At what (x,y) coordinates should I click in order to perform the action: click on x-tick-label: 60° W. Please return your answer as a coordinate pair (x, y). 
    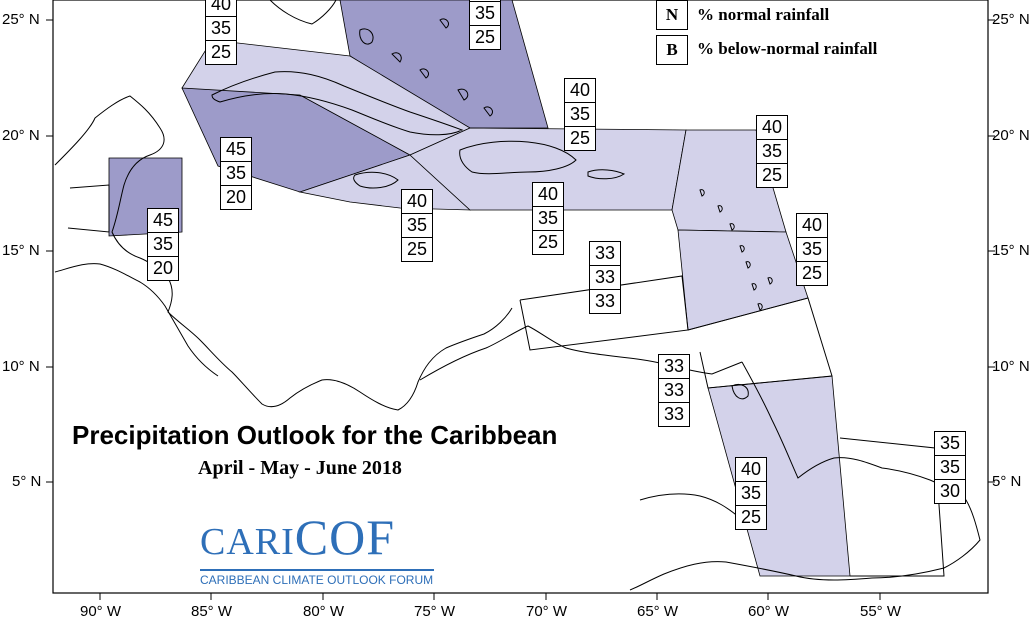
    Looking at the image, I should click on (769, 611).